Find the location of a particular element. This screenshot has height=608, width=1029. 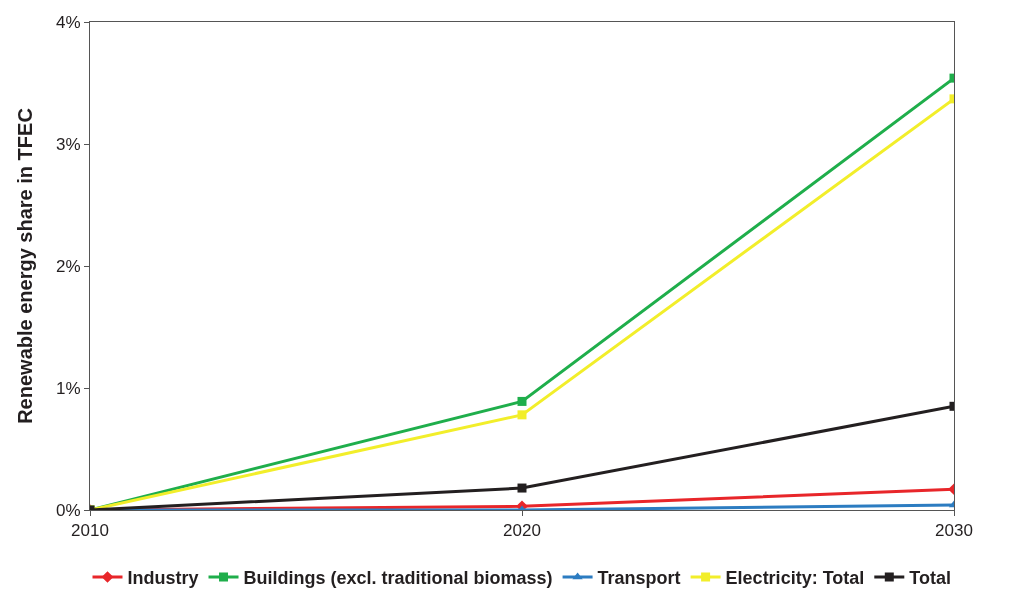

y-tick-label: 4% is located at coordinates (68, 22).